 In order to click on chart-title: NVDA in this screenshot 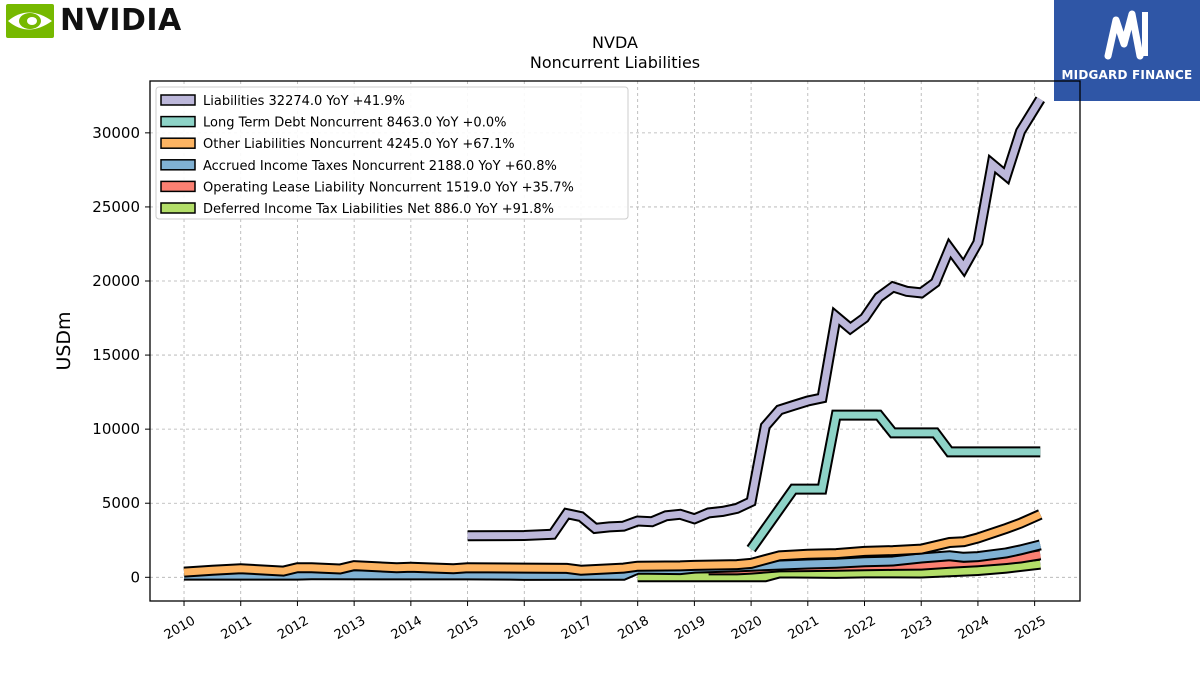, I will do `click(615, 42)`.